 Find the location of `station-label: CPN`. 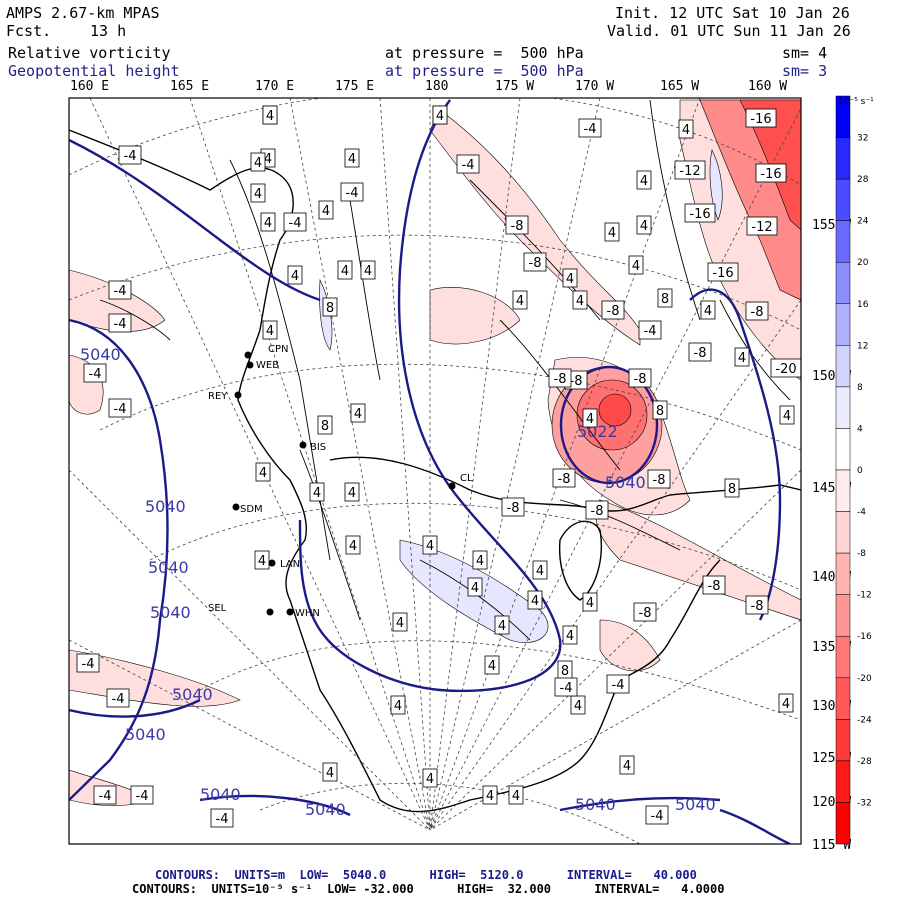

station-label: CPN is located at coordinates (278, 349).